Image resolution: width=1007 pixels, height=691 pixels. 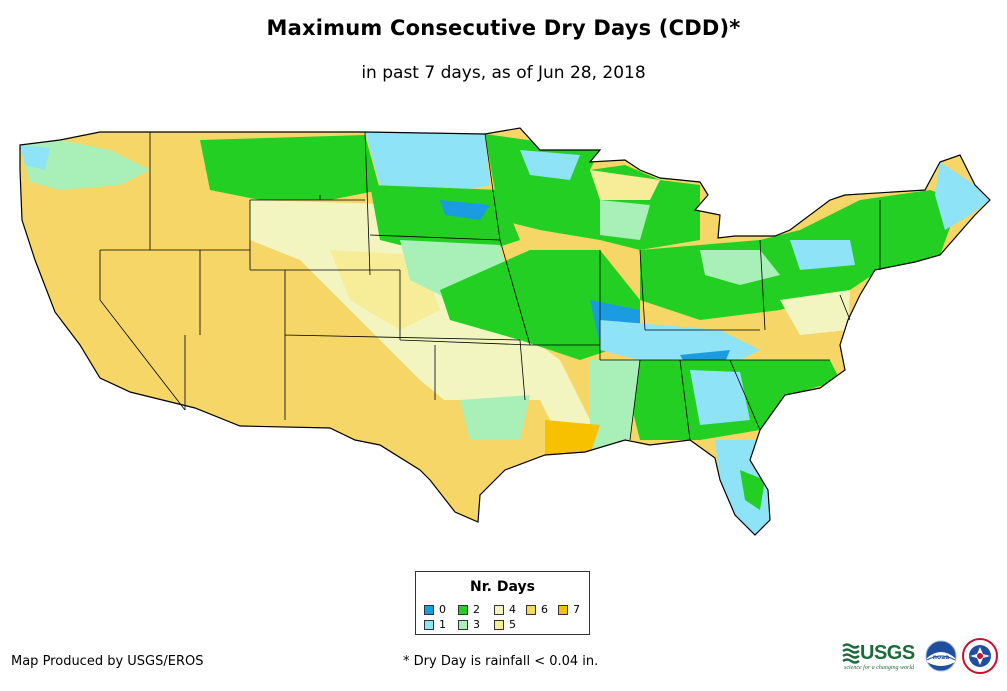 What do you see at coordinates (469, 625) in the screenshot?
I see `legend-item-3: 3` at bounding box center [469, 625].